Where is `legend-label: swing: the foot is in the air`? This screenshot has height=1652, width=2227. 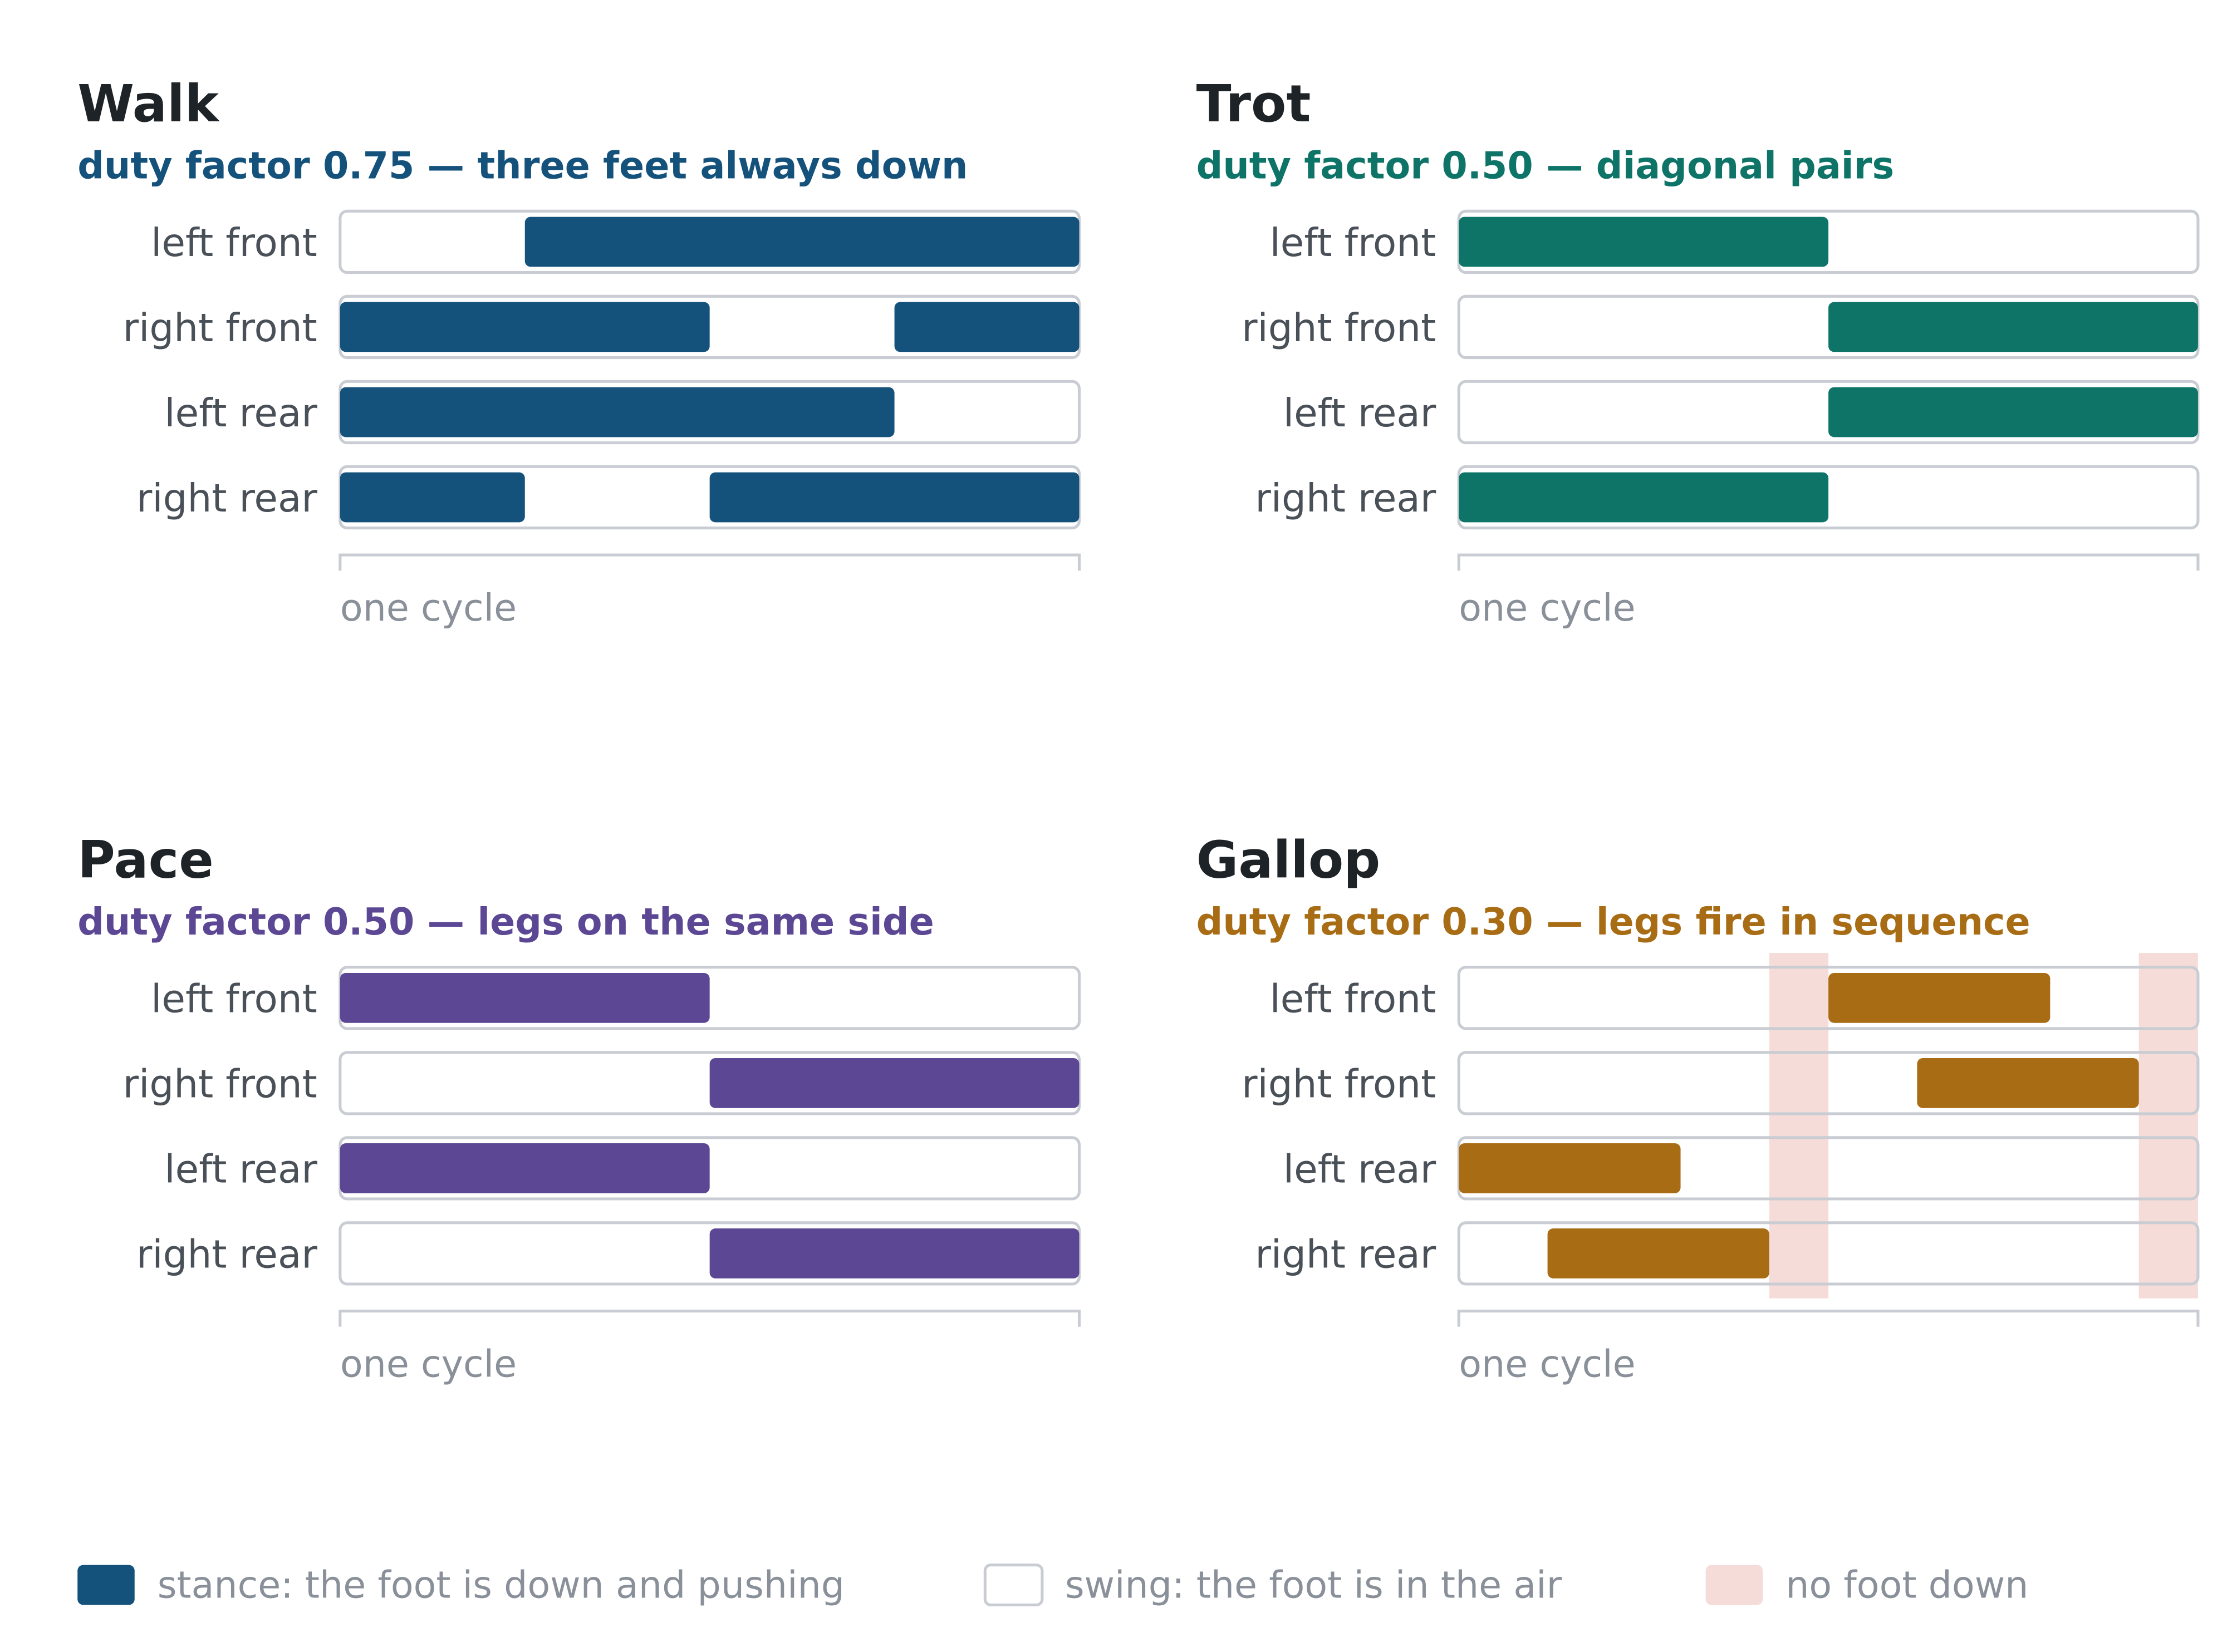 legend-label: swing: the foot is in the air is located at coordinates (1313, 1585).